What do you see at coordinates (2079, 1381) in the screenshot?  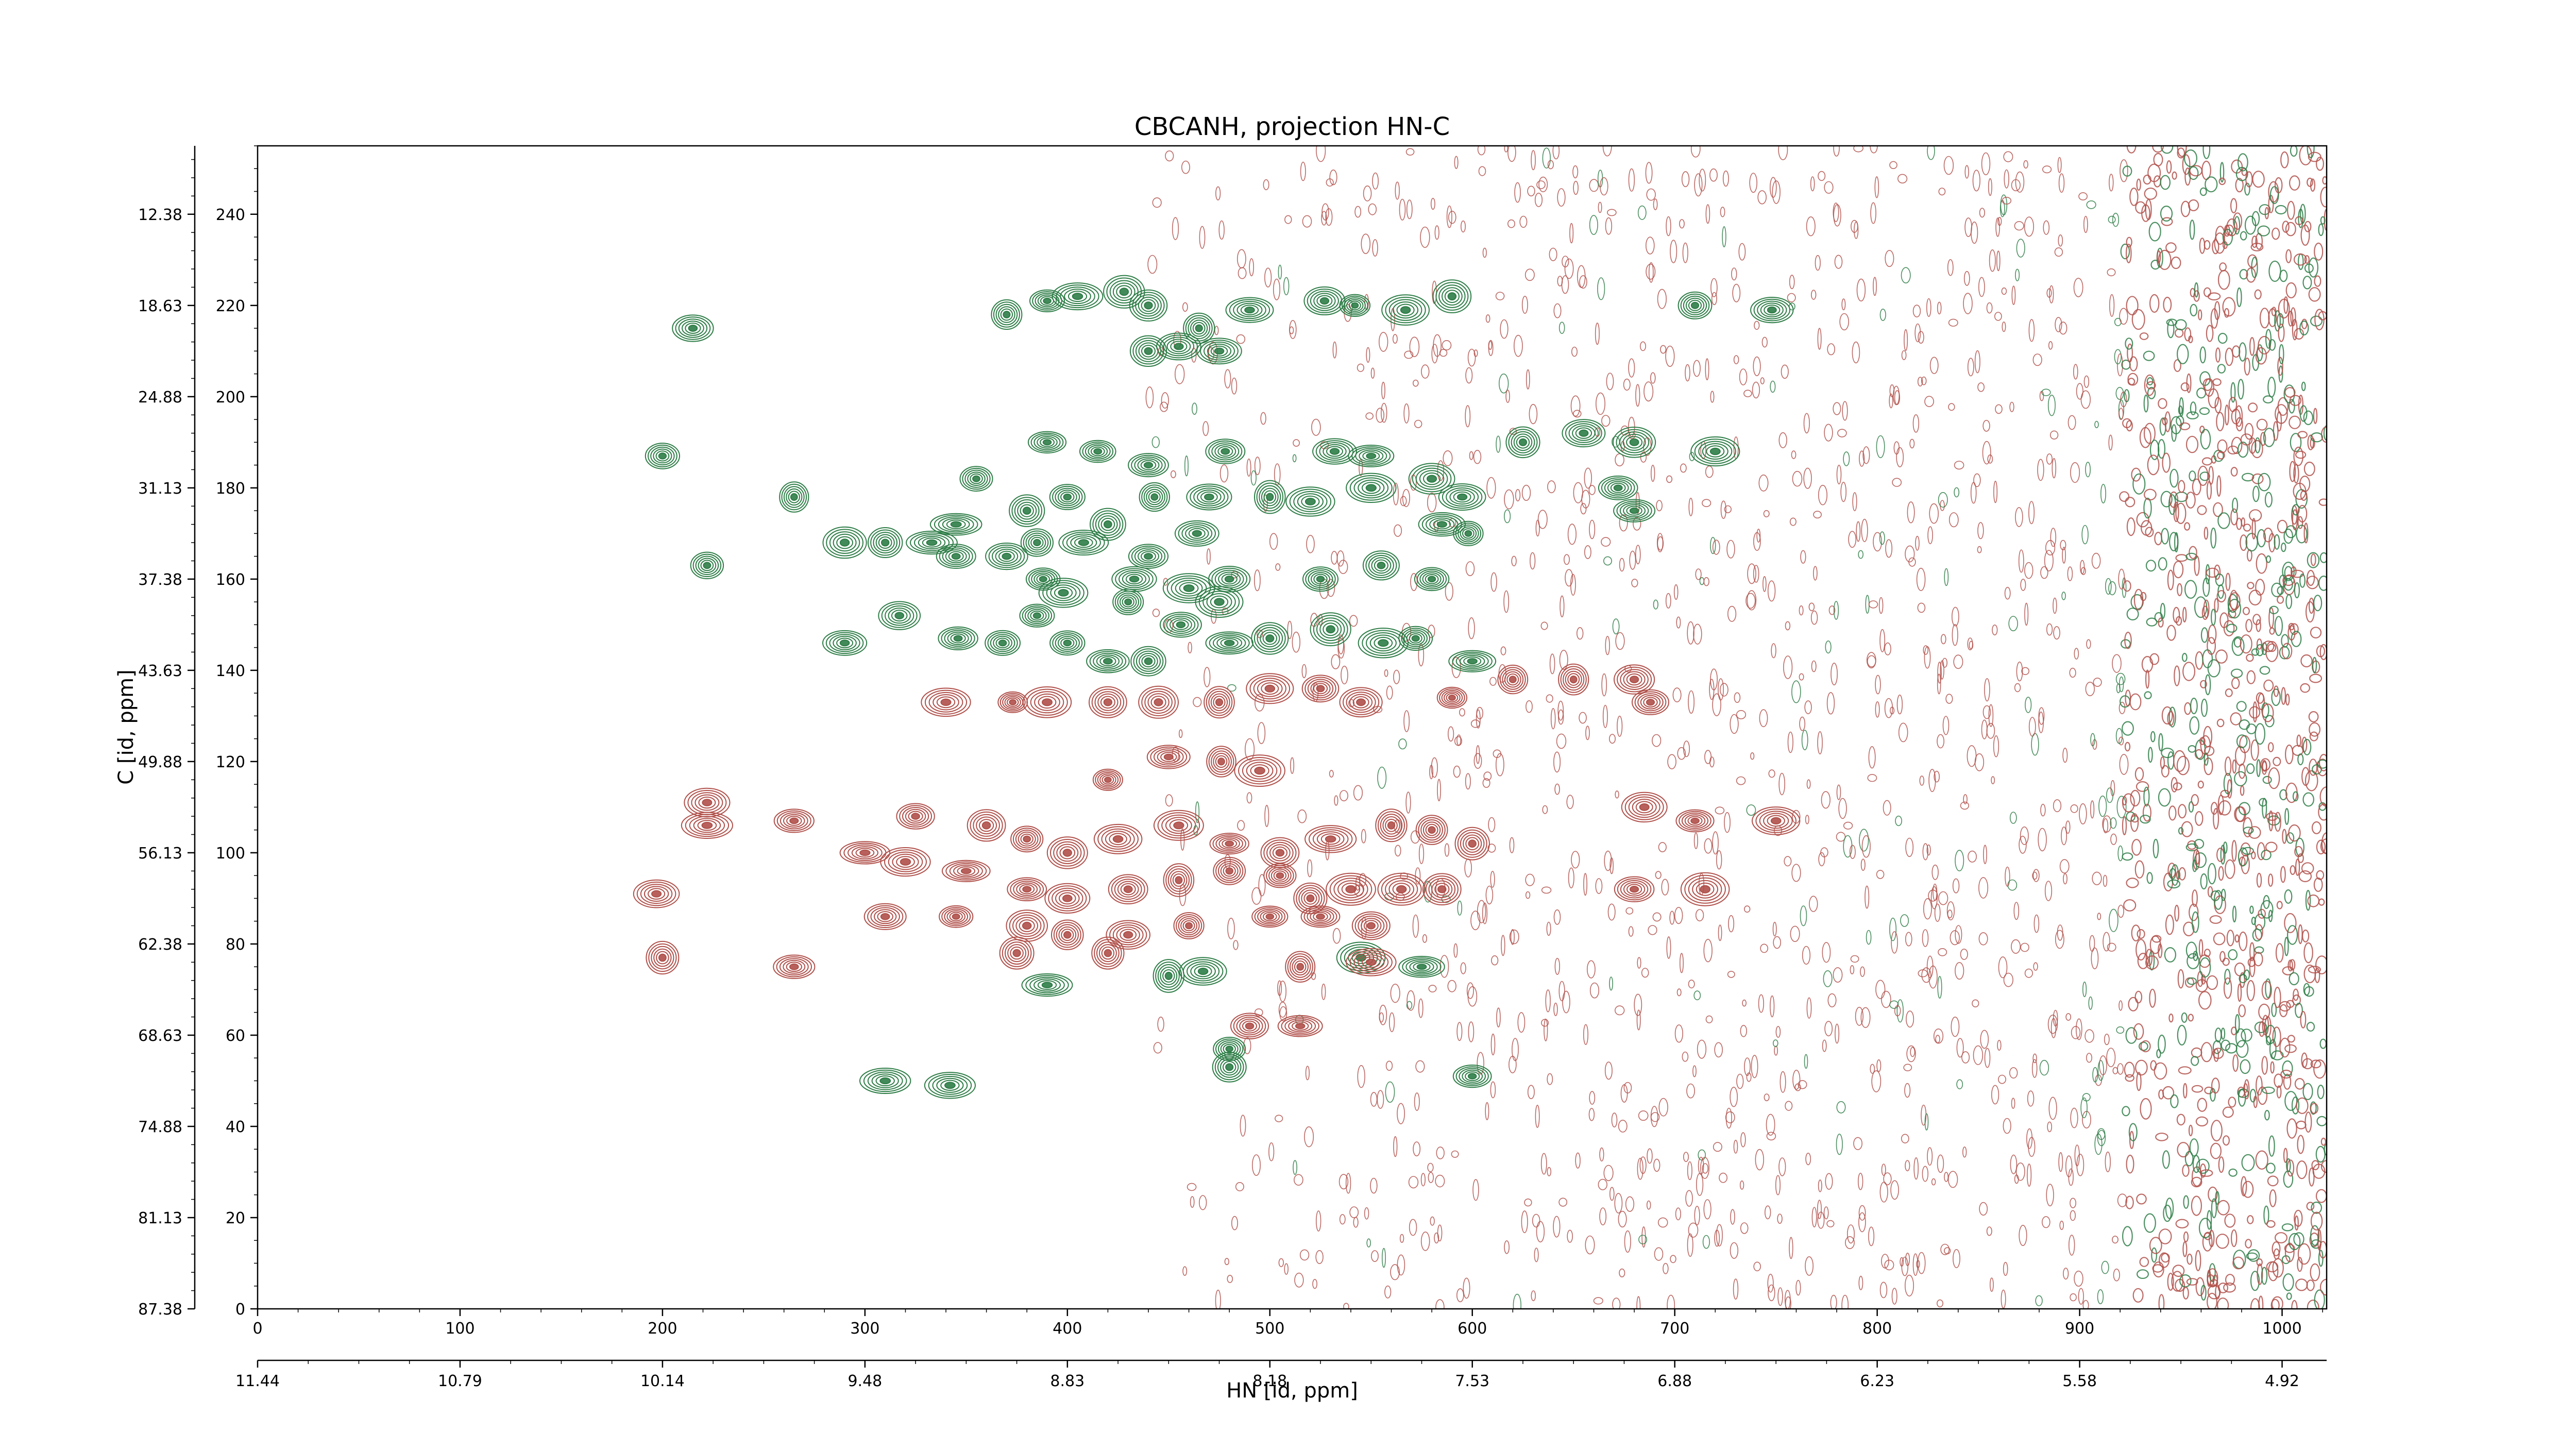 I see `x-ppm-tick-label-9: 5.58` at bounding box center [2079, 1381].